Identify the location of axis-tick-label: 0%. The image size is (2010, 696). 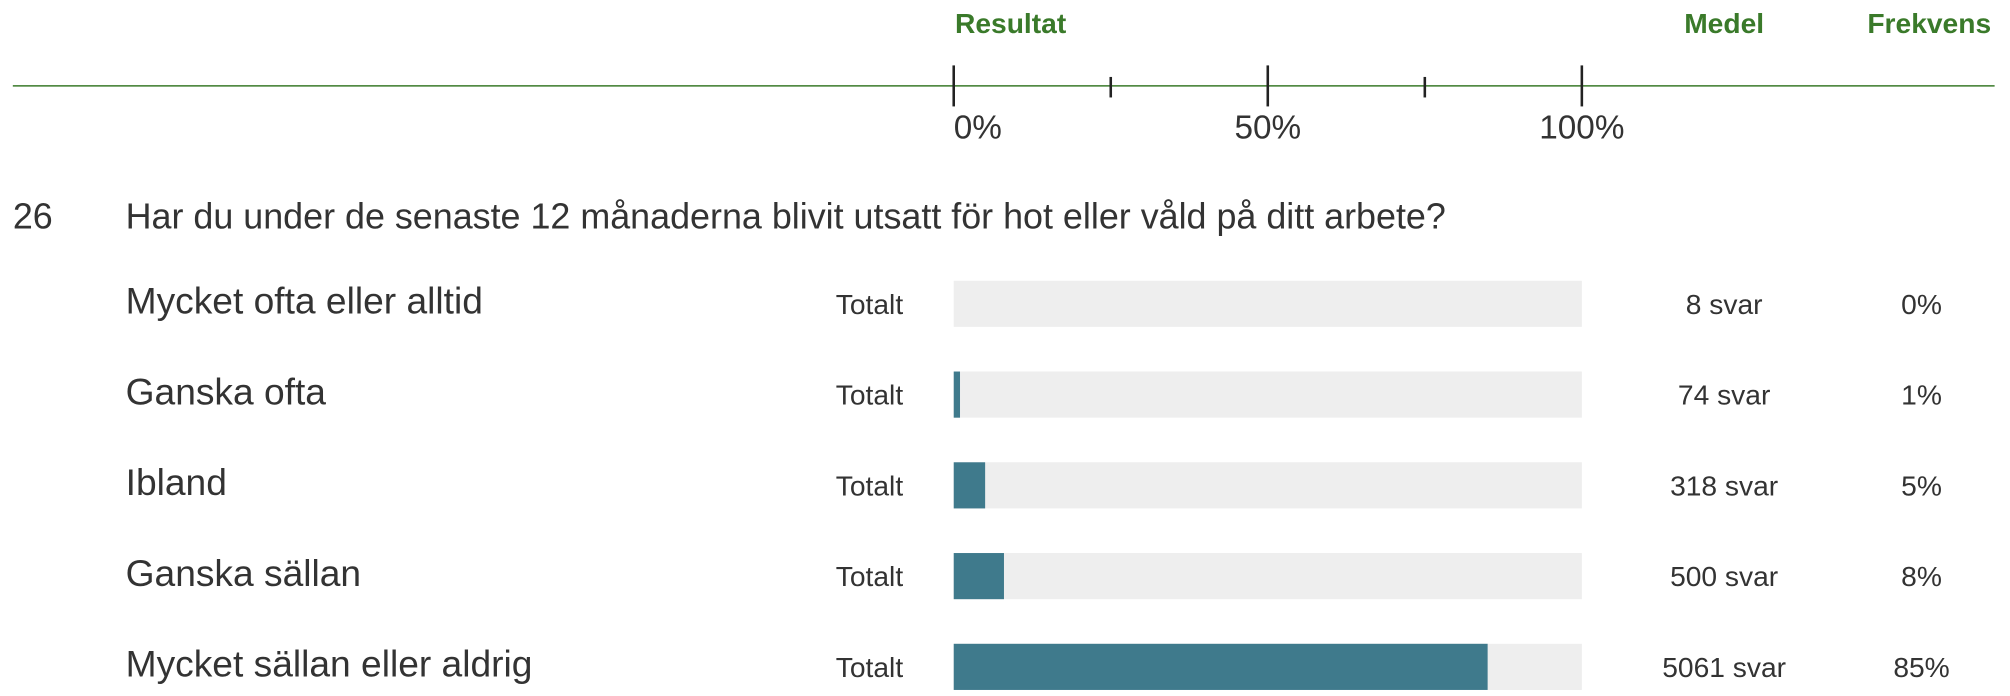
(978, 127).